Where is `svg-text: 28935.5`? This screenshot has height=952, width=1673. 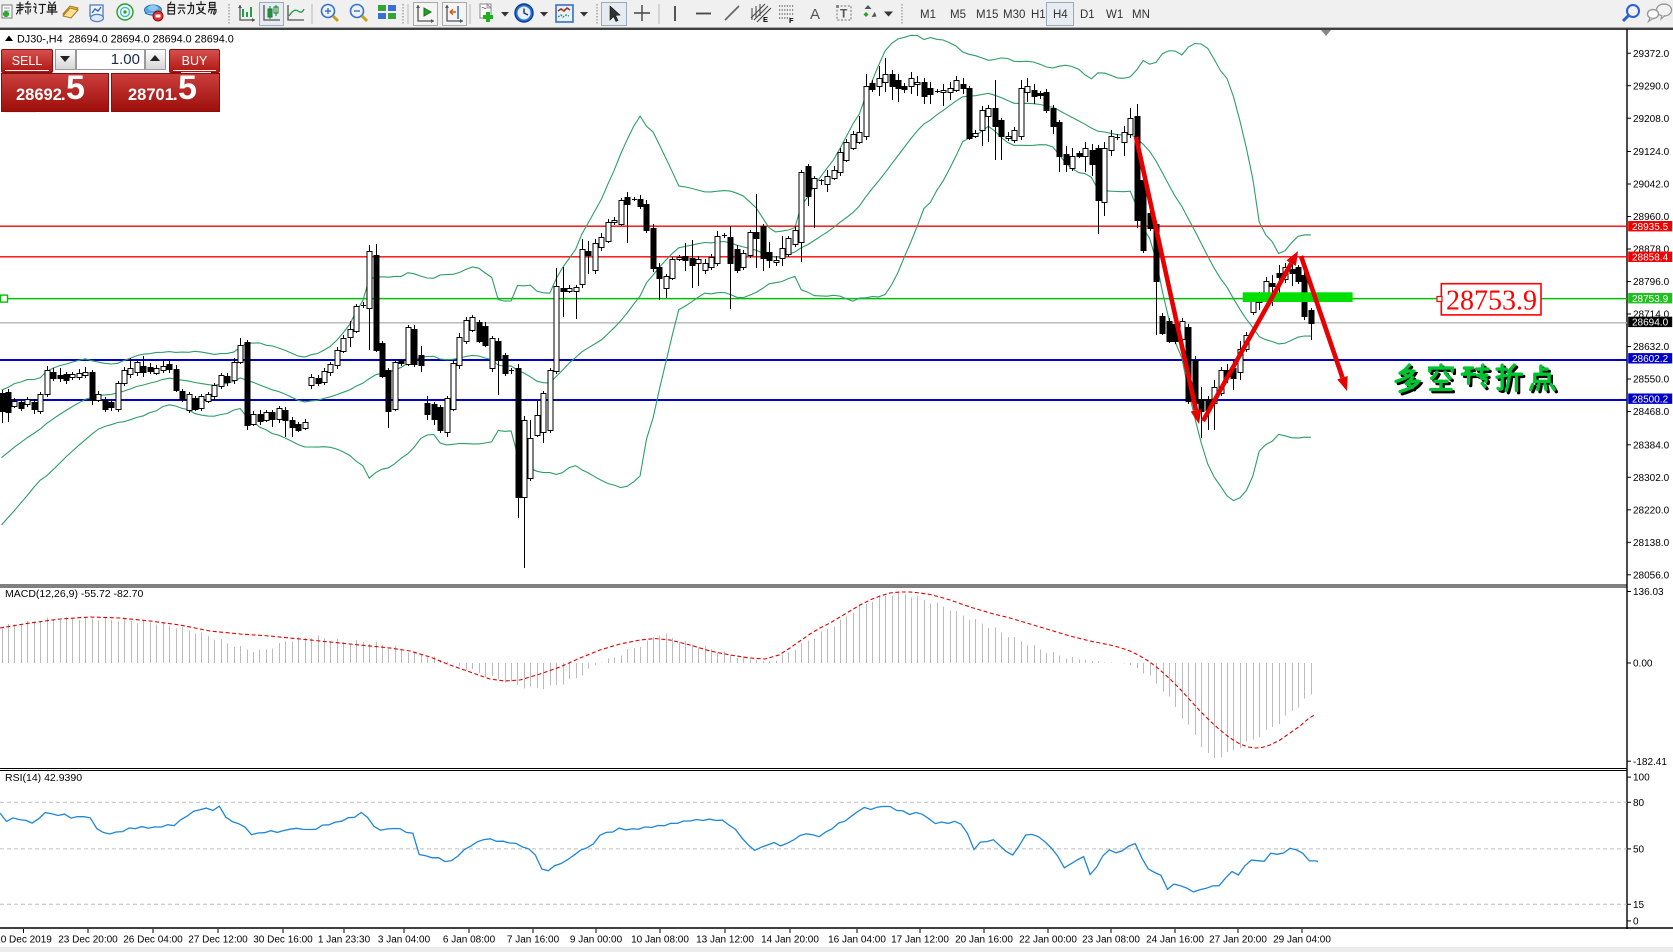
svg-text: 28935.5 is located at coordinates (1650, 227).